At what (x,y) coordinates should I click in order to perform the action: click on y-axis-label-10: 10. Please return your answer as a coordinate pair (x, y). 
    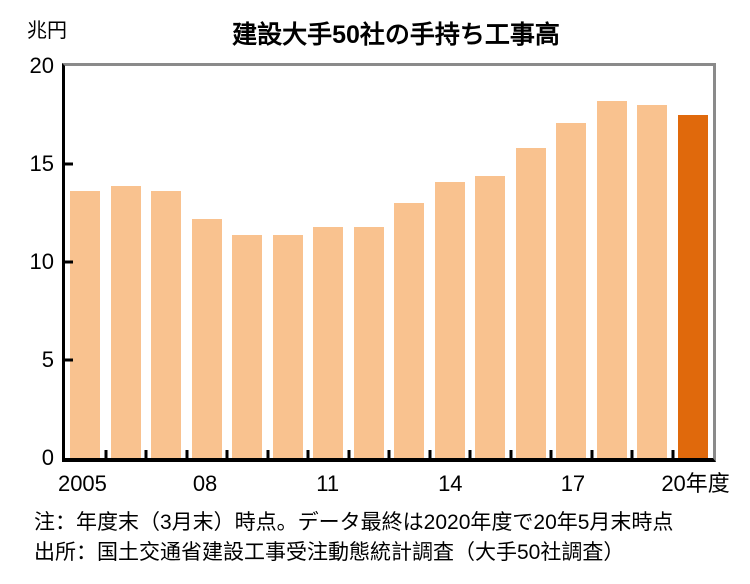
    Looking at the image, I should click on (41, 261).